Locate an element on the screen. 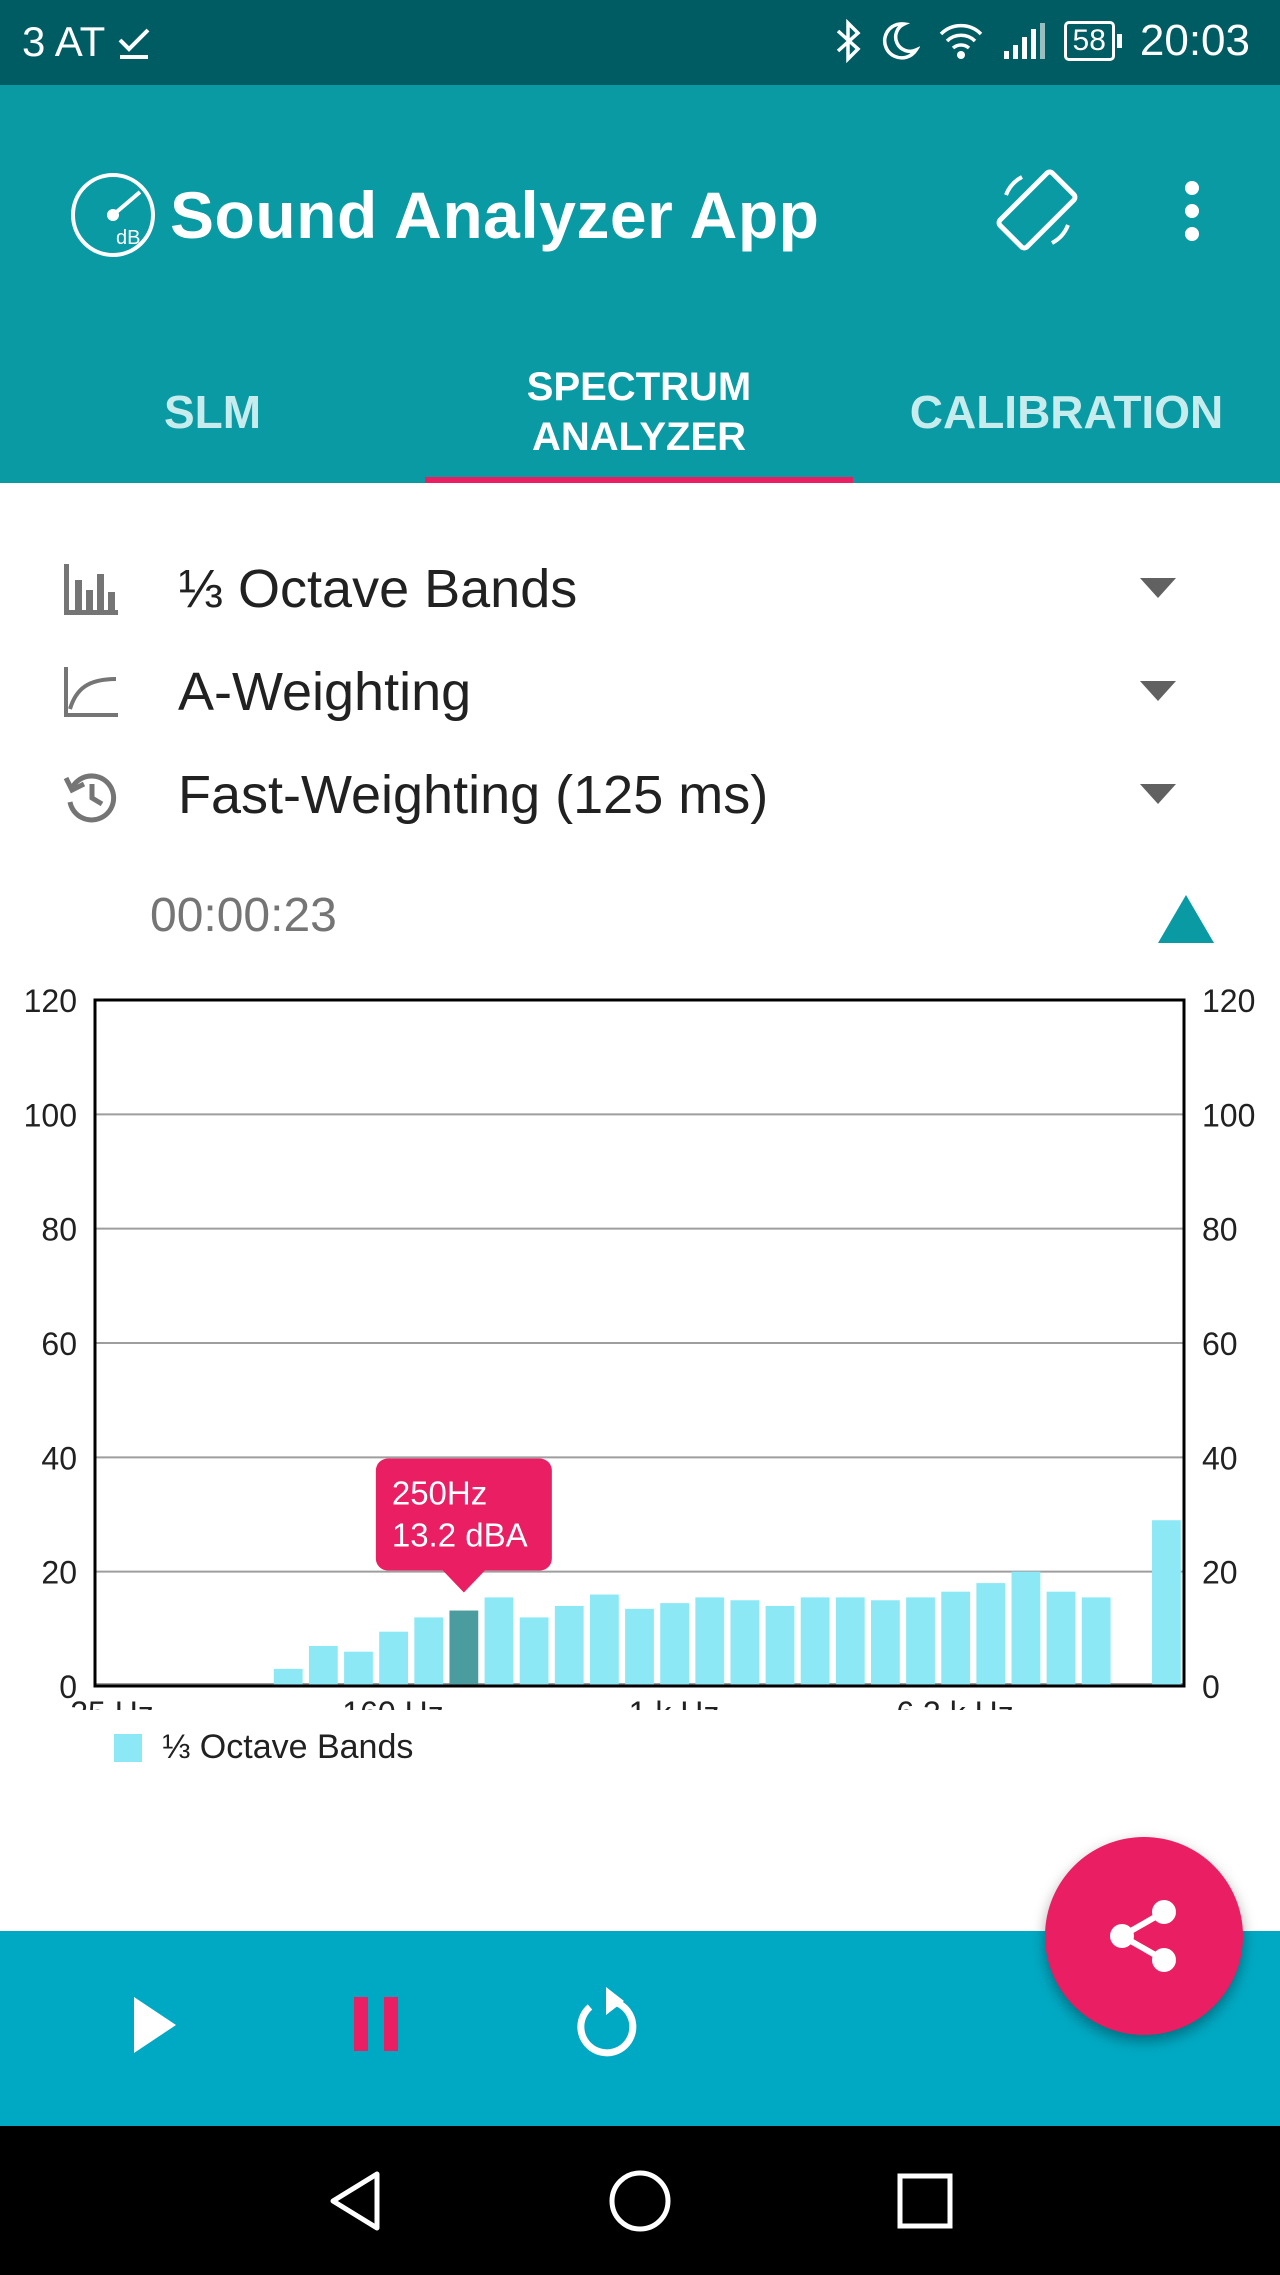 The image size is (1280, 2275). wifi-icon is located at coordinates (960, 41).